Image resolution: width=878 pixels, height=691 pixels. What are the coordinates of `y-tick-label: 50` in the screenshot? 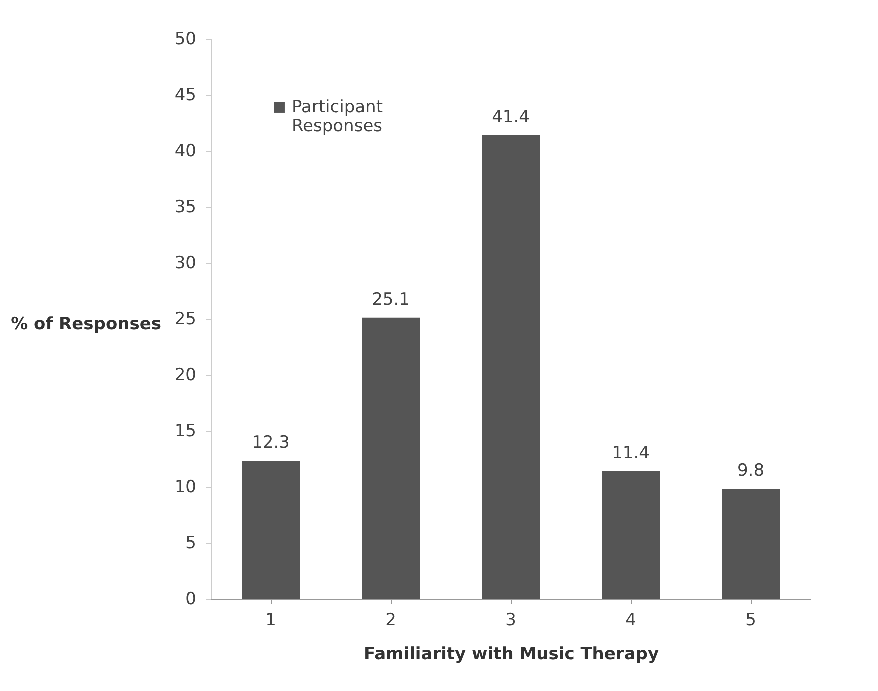 It's located at (185, 40).